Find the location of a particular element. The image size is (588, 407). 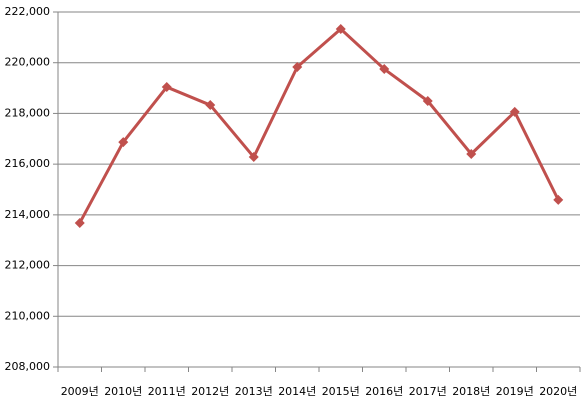

y-tick-label: 214,000 is located at coordinates (28, 214).